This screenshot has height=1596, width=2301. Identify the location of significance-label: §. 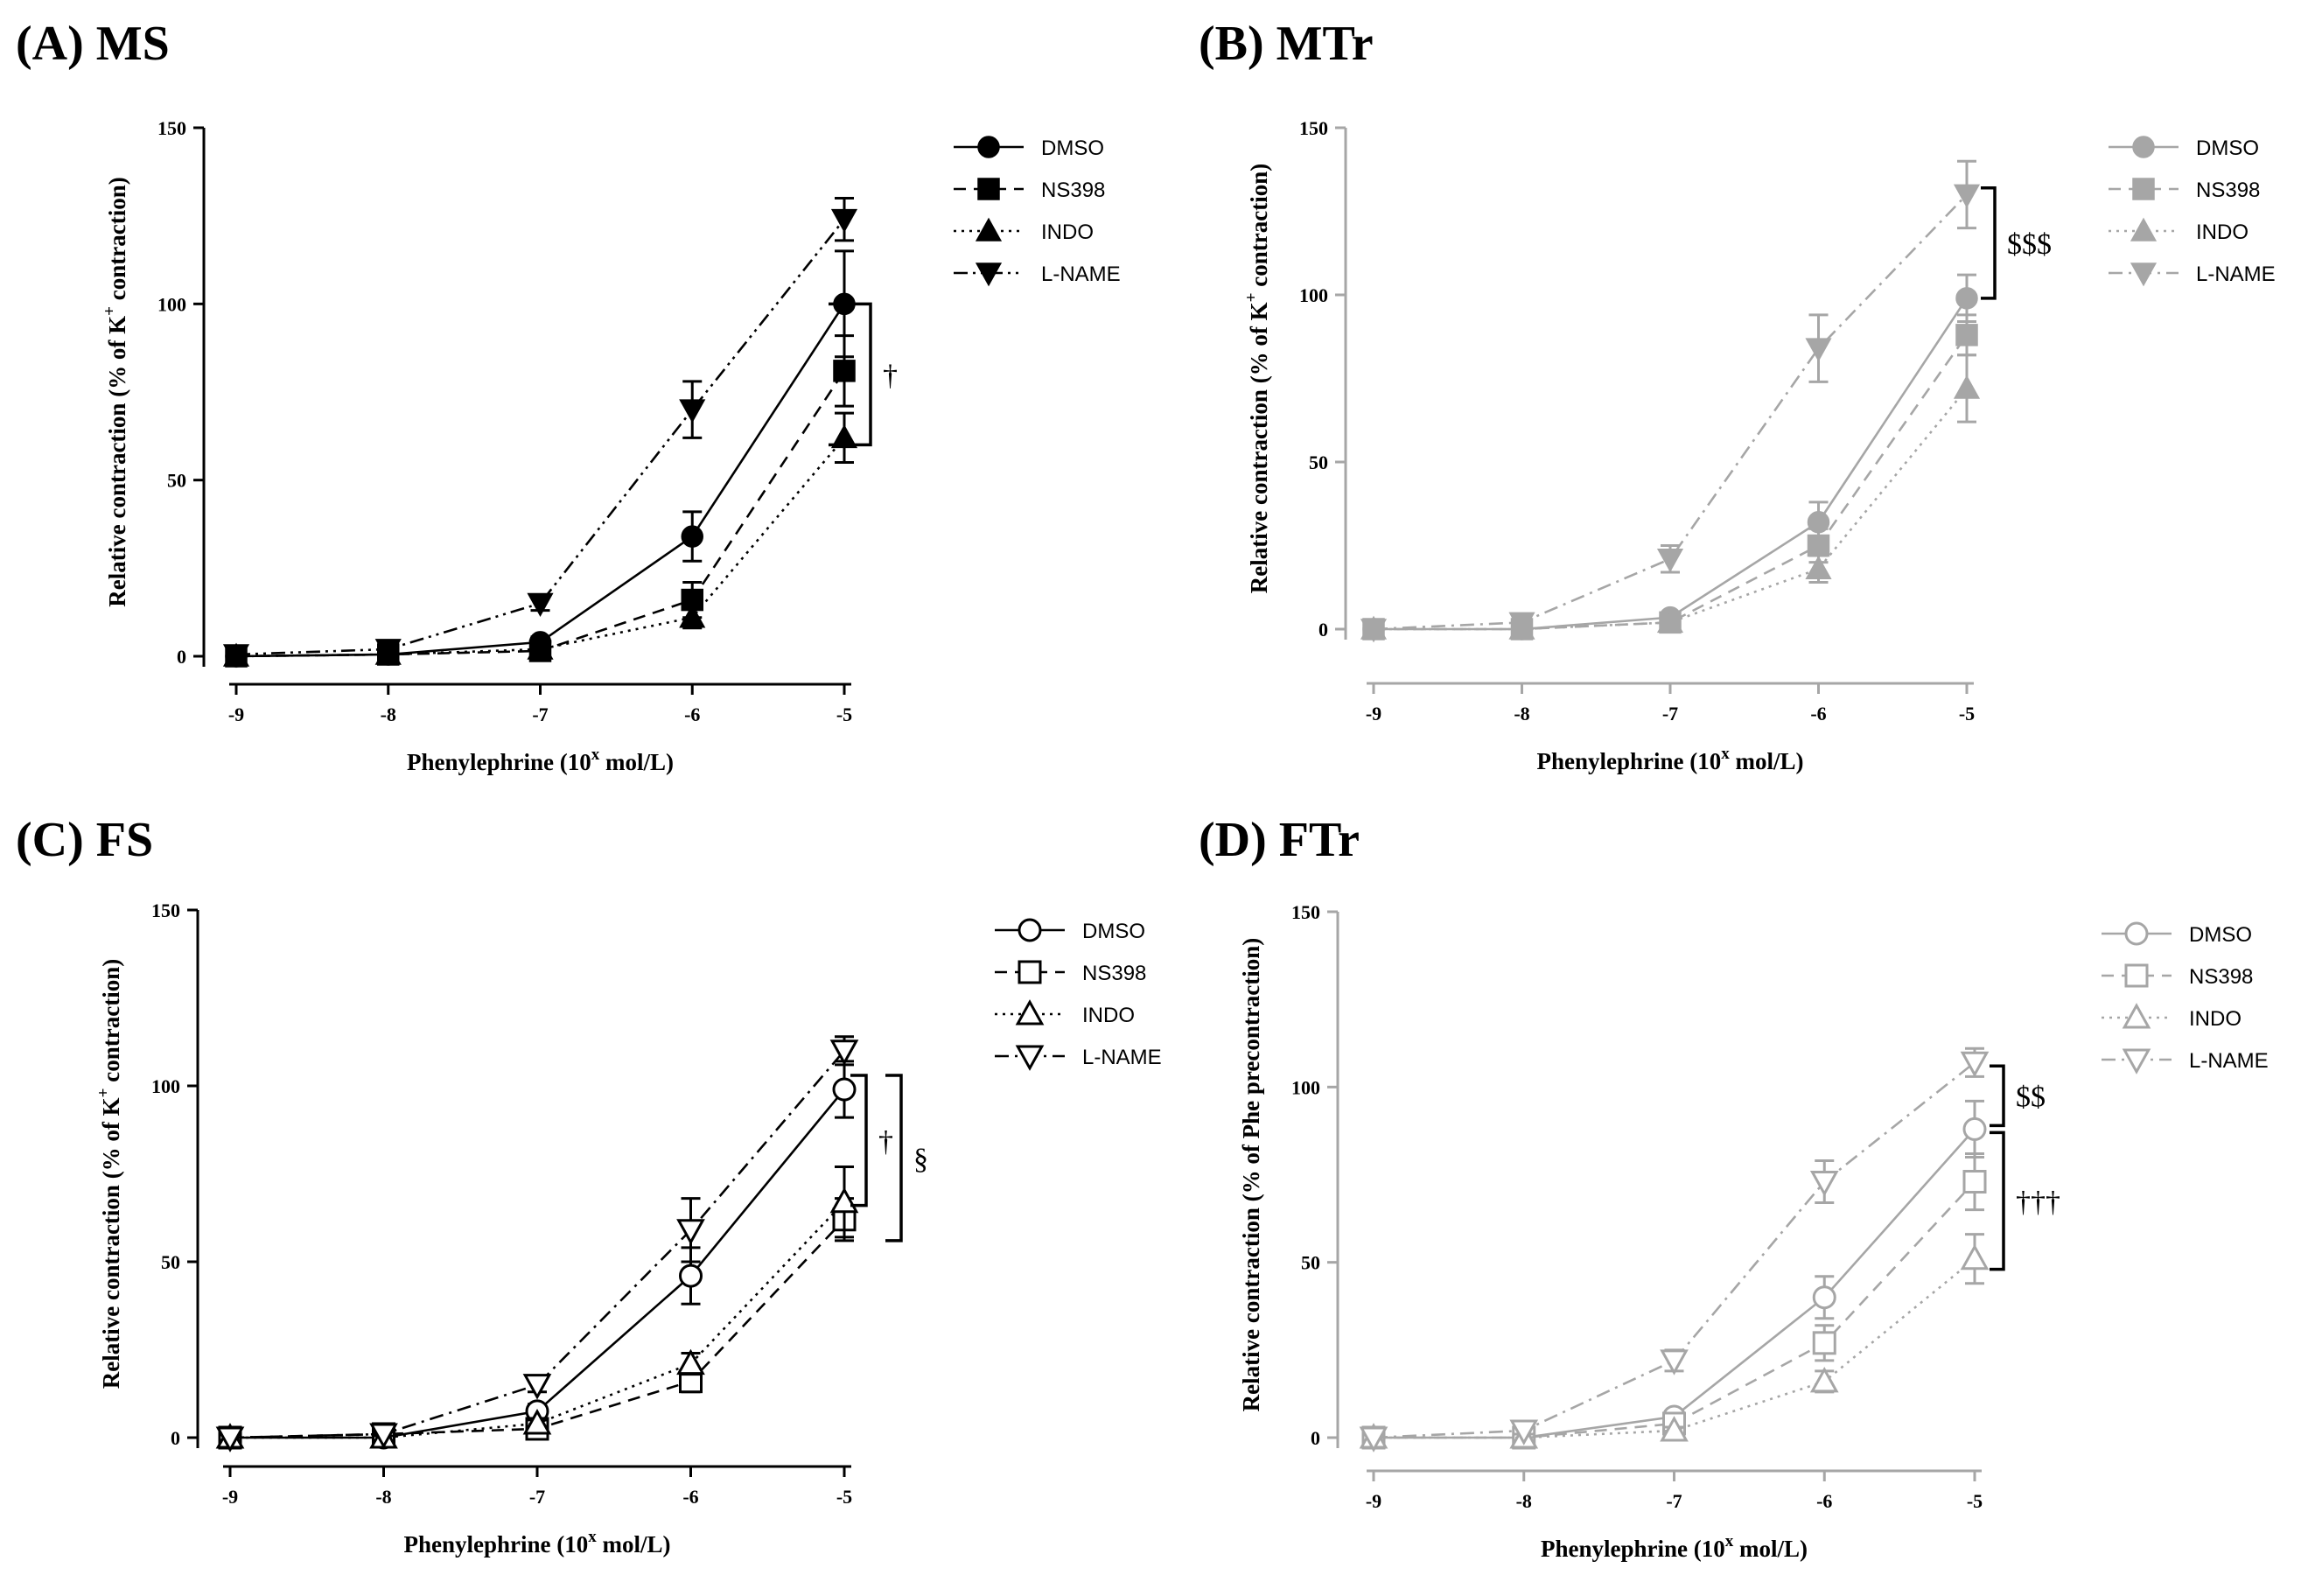
(920, 1159).